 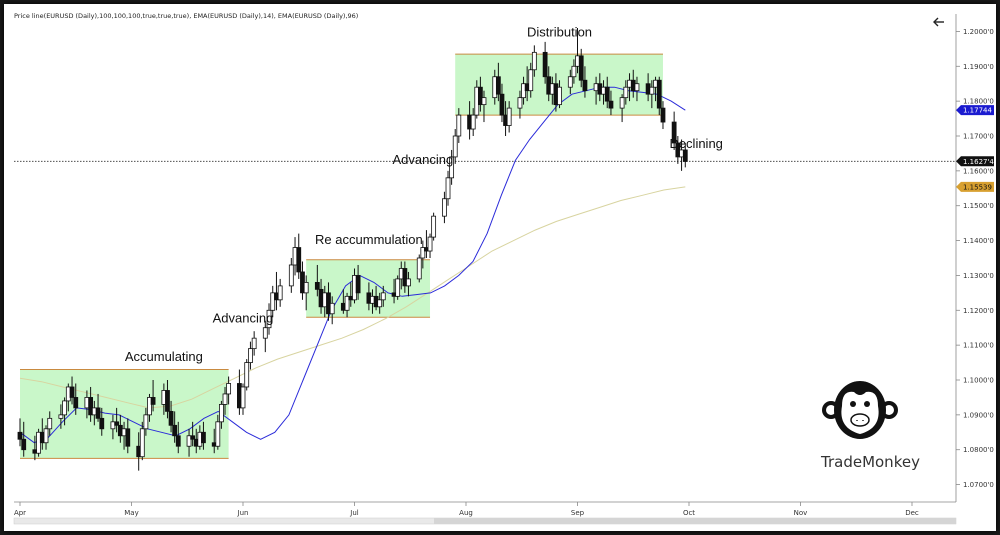 I want to click on x-tick-label: Oct, so click(x=689, y=513).